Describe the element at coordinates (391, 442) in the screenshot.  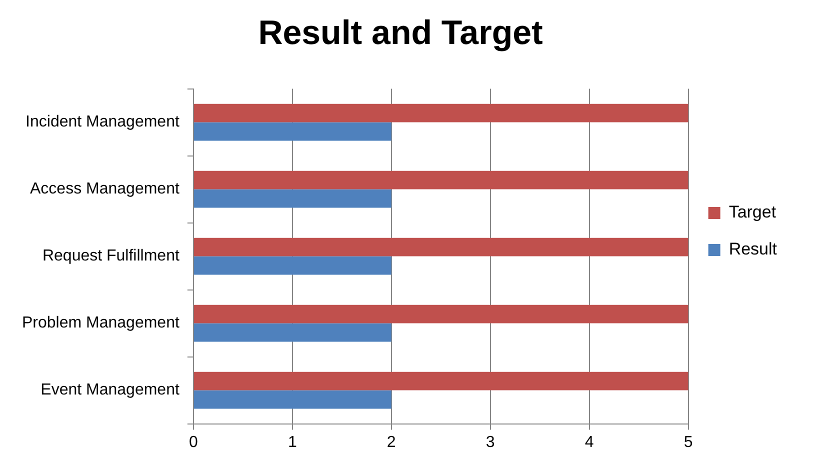
I see `x-tick-label: 2` at that location.